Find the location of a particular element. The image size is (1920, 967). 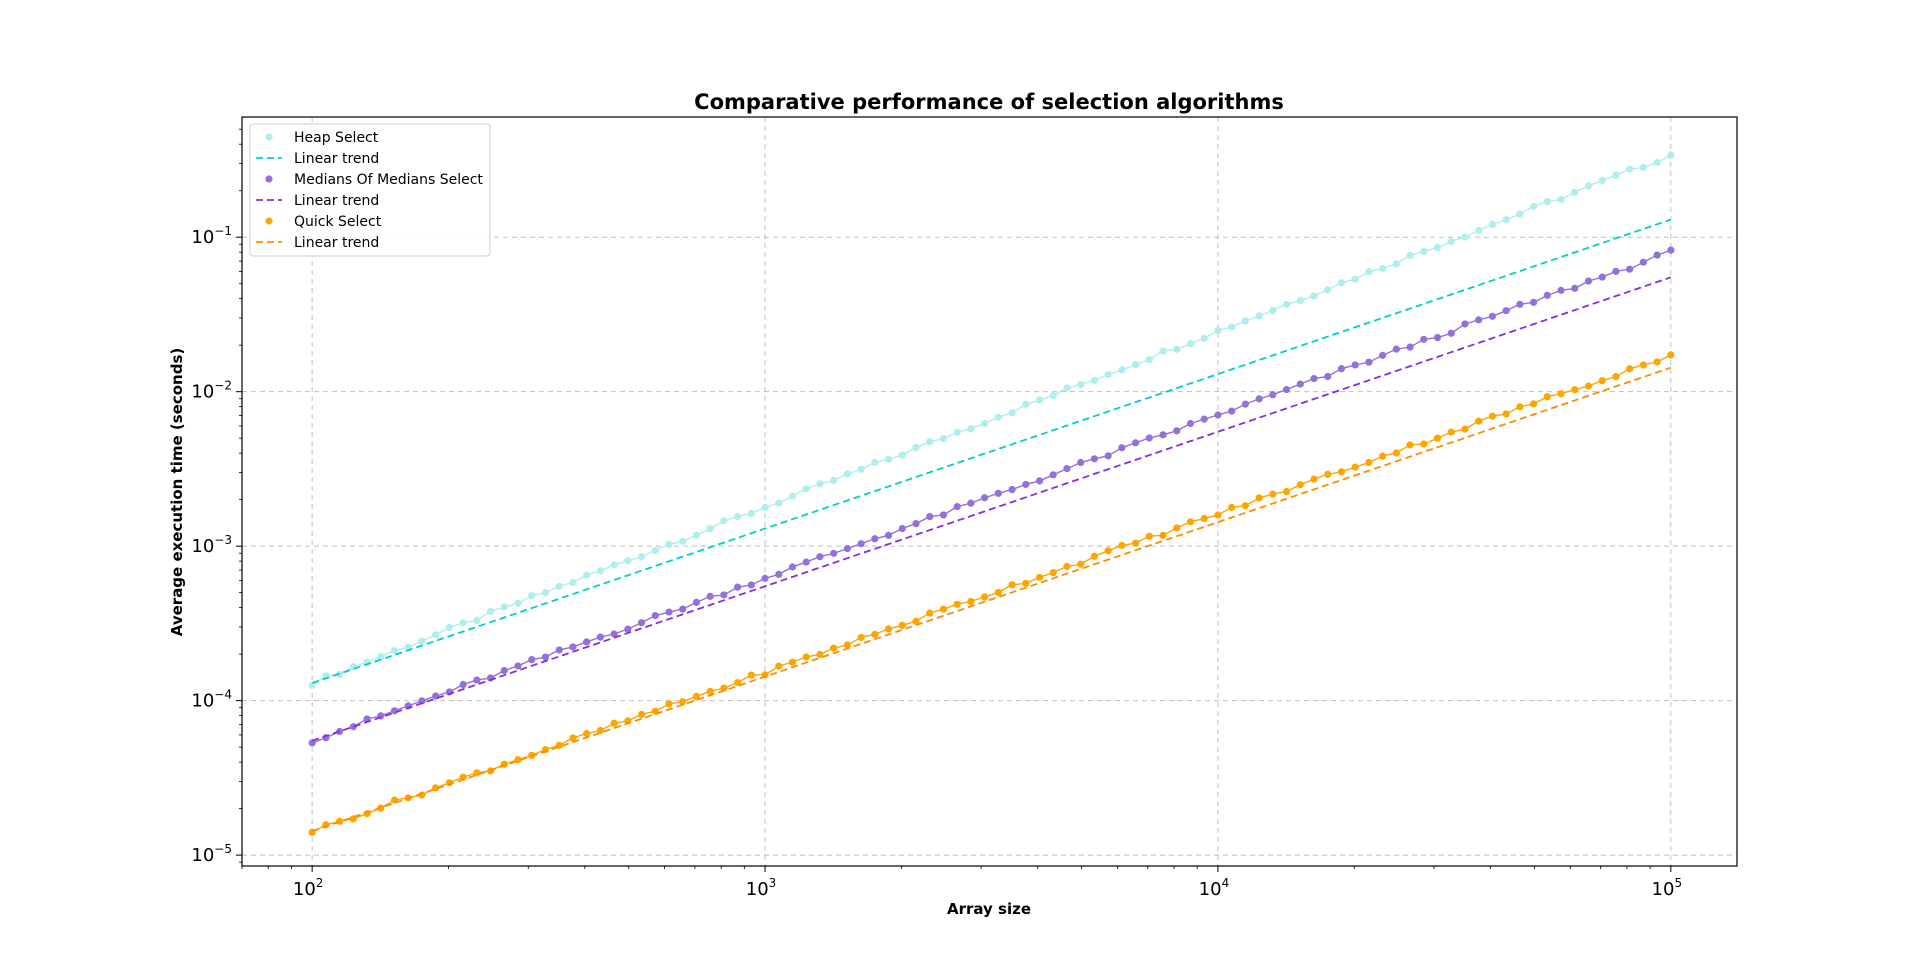

y-tick-label: 10⁻⁴ is located at coordinates (211, 700).